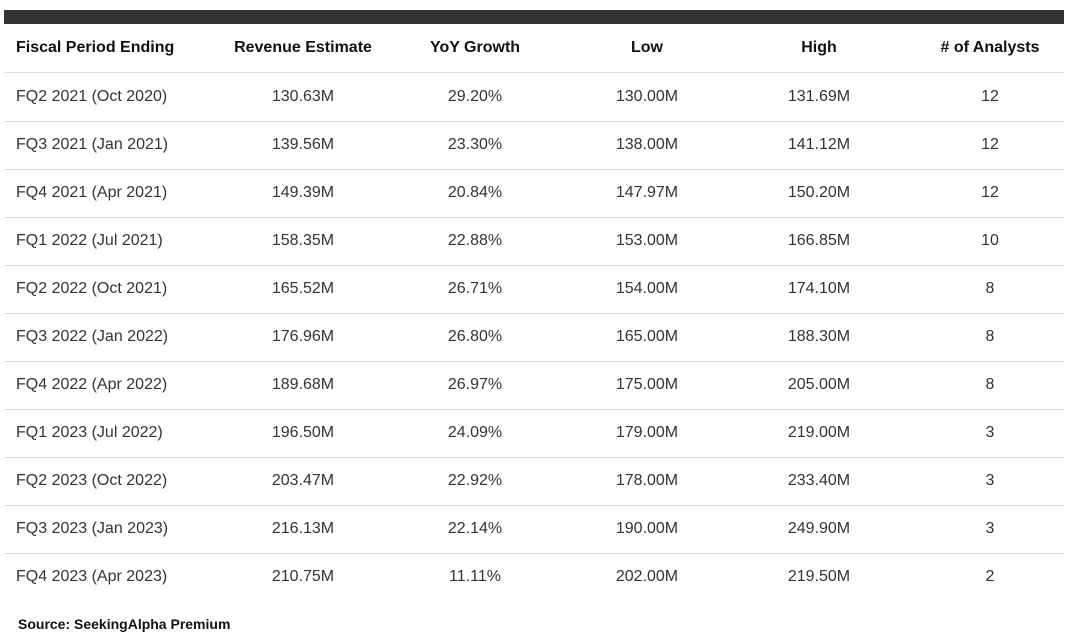 Image resolution: width=1070 pixels, height=642 pixels. Describe the element at coordinates (647, 288) in the screenshot. I see `table-cell: 154.00M` at that location.